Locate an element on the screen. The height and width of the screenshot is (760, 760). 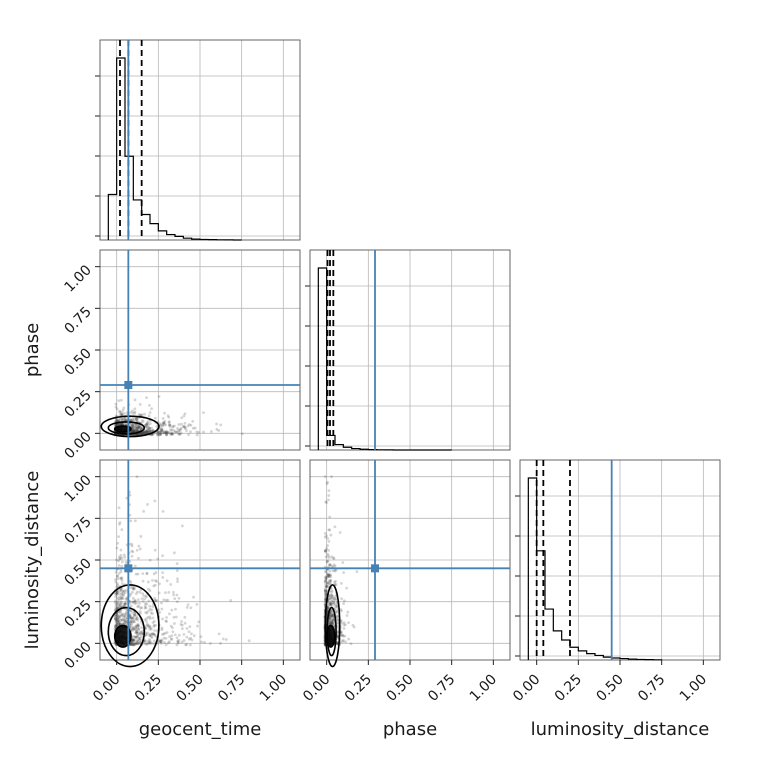
xlabel-geocent_time: geocent_time is located at coordinates (200, 729).